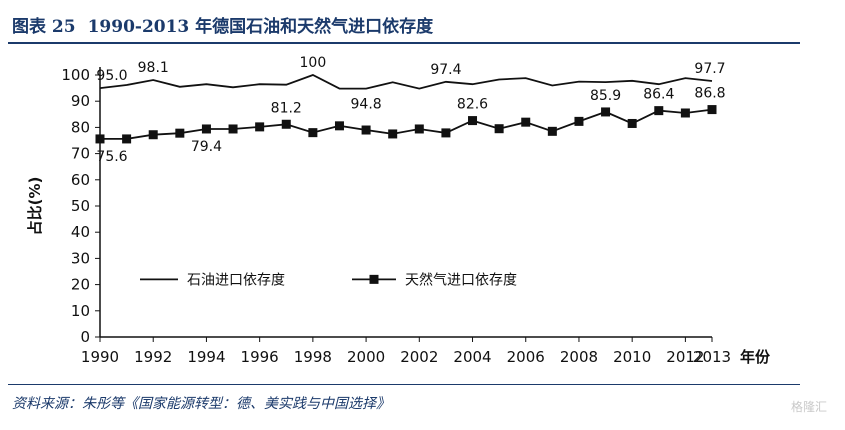  Describe the element at coordinates (206, 147) in the screenshot. I see `data-label: 79.4` at that location.